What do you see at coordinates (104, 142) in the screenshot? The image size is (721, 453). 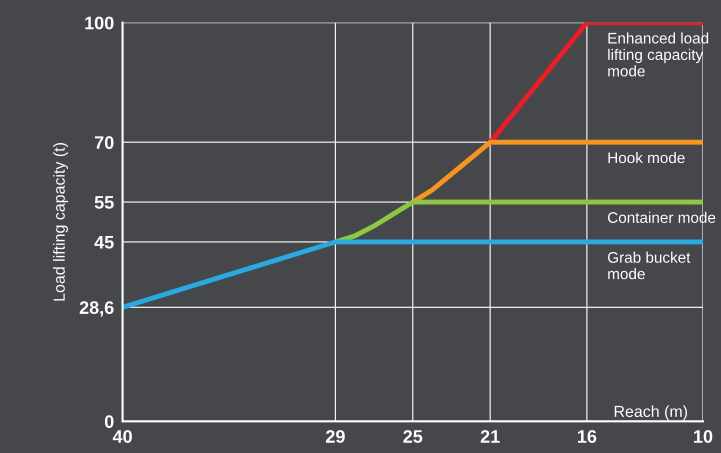 I see `y-tick-label: 70` at bounding box center [104, 142].